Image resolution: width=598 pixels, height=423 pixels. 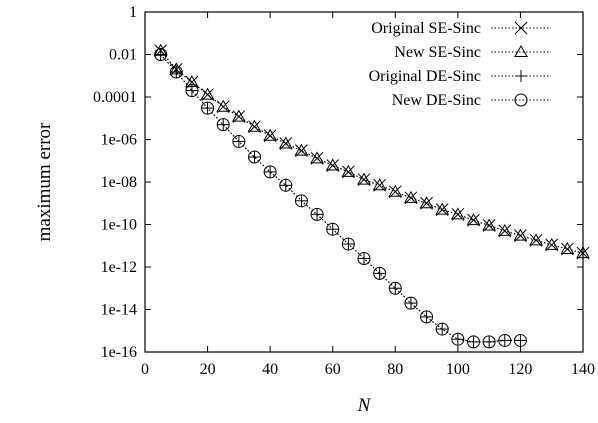 I want to click on x-tick-label: 120, so click(x=520, y=369).